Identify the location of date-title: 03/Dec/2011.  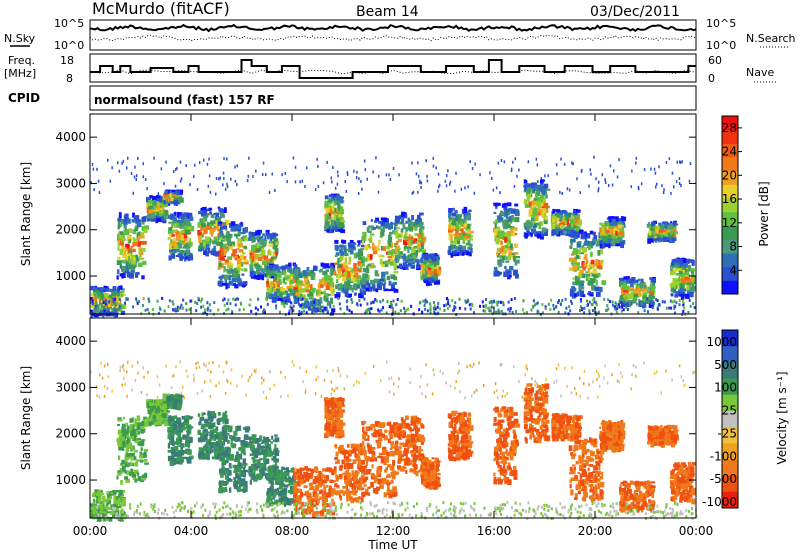
(635, 12).